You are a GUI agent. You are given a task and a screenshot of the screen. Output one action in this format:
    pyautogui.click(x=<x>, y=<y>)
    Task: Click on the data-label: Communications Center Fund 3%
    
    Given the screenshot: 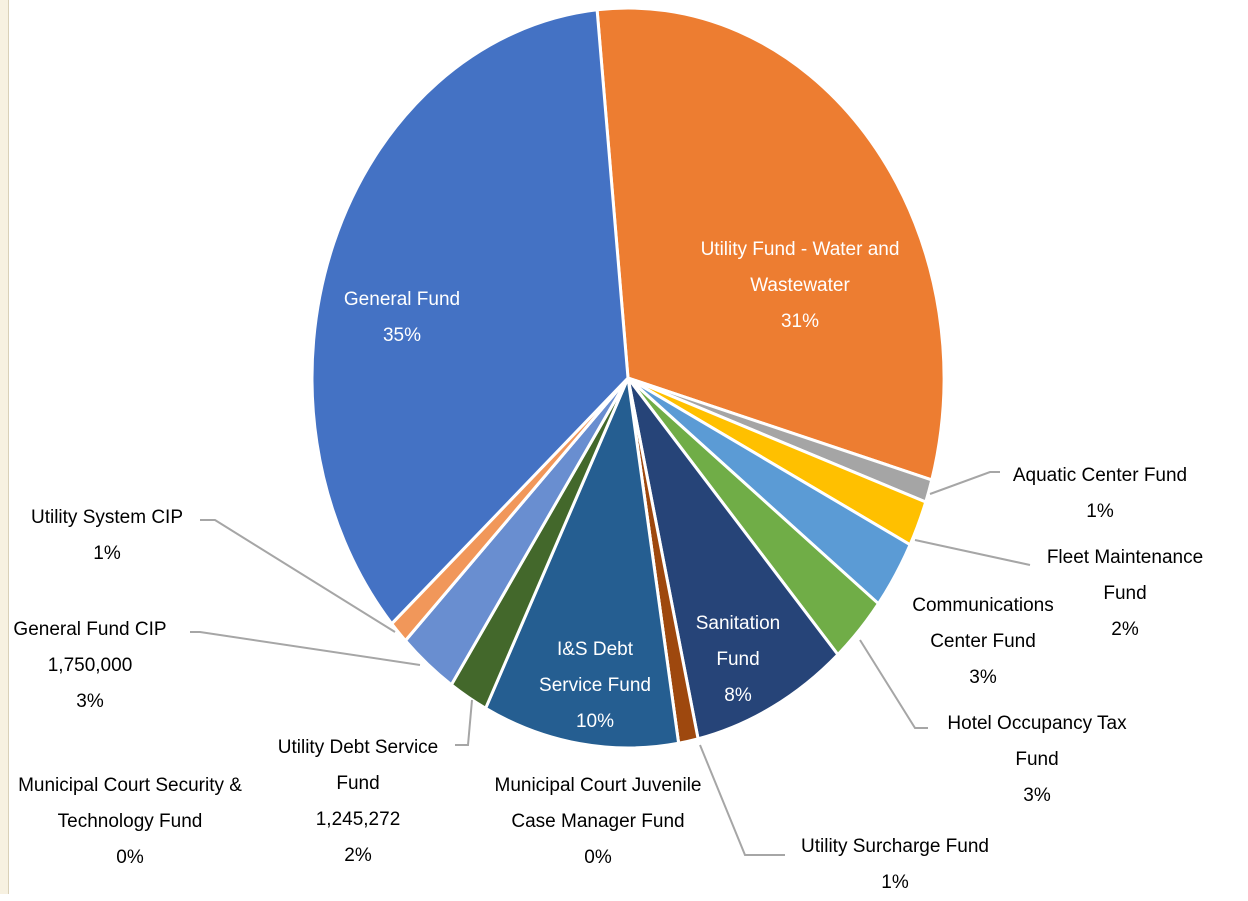 What is the action you would take?
    pyautogui.click(x=983, y=642)
    